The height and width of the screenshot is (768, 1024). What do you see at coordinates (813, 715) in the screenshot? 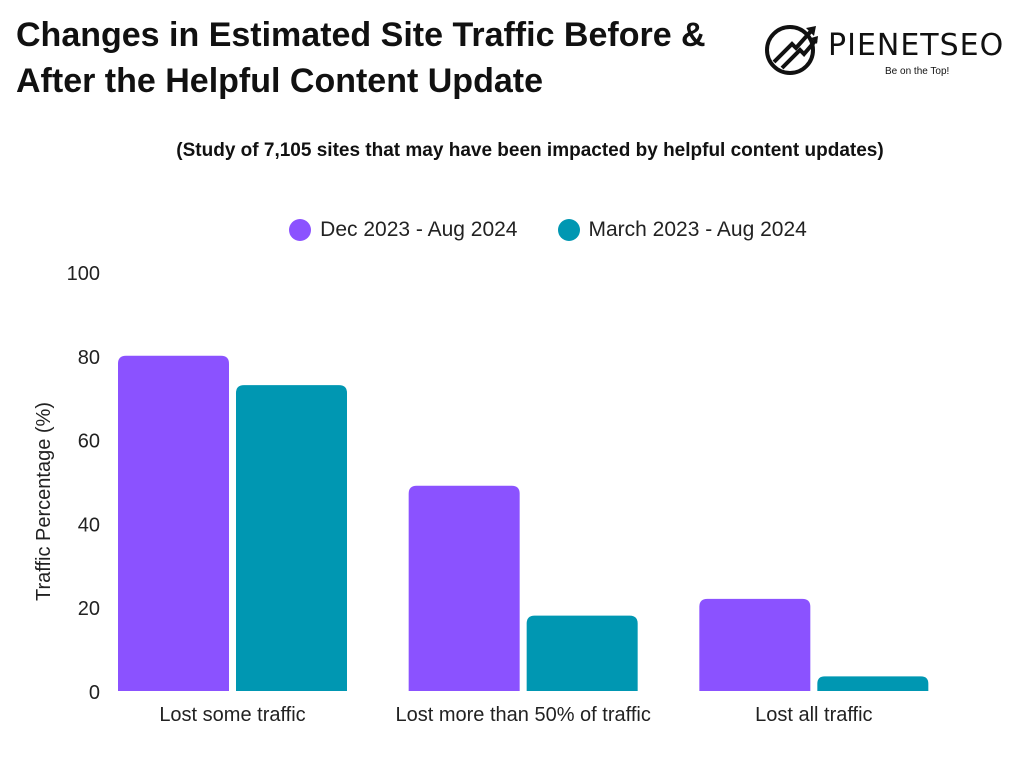
I see `x-tick-label: Lost all traffic` at bounding box center [813, 715].